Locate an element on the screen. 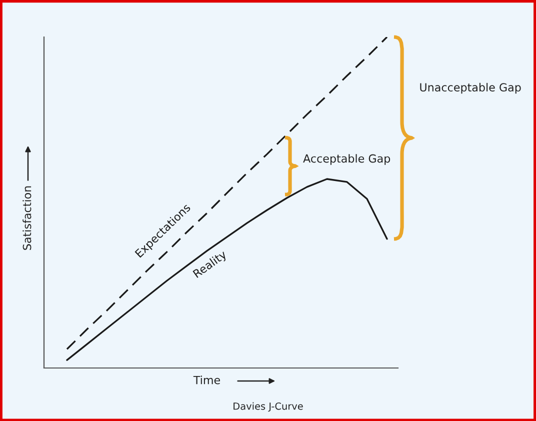  y-axis-title: Satisfaction is located at coordinates (27, 218).